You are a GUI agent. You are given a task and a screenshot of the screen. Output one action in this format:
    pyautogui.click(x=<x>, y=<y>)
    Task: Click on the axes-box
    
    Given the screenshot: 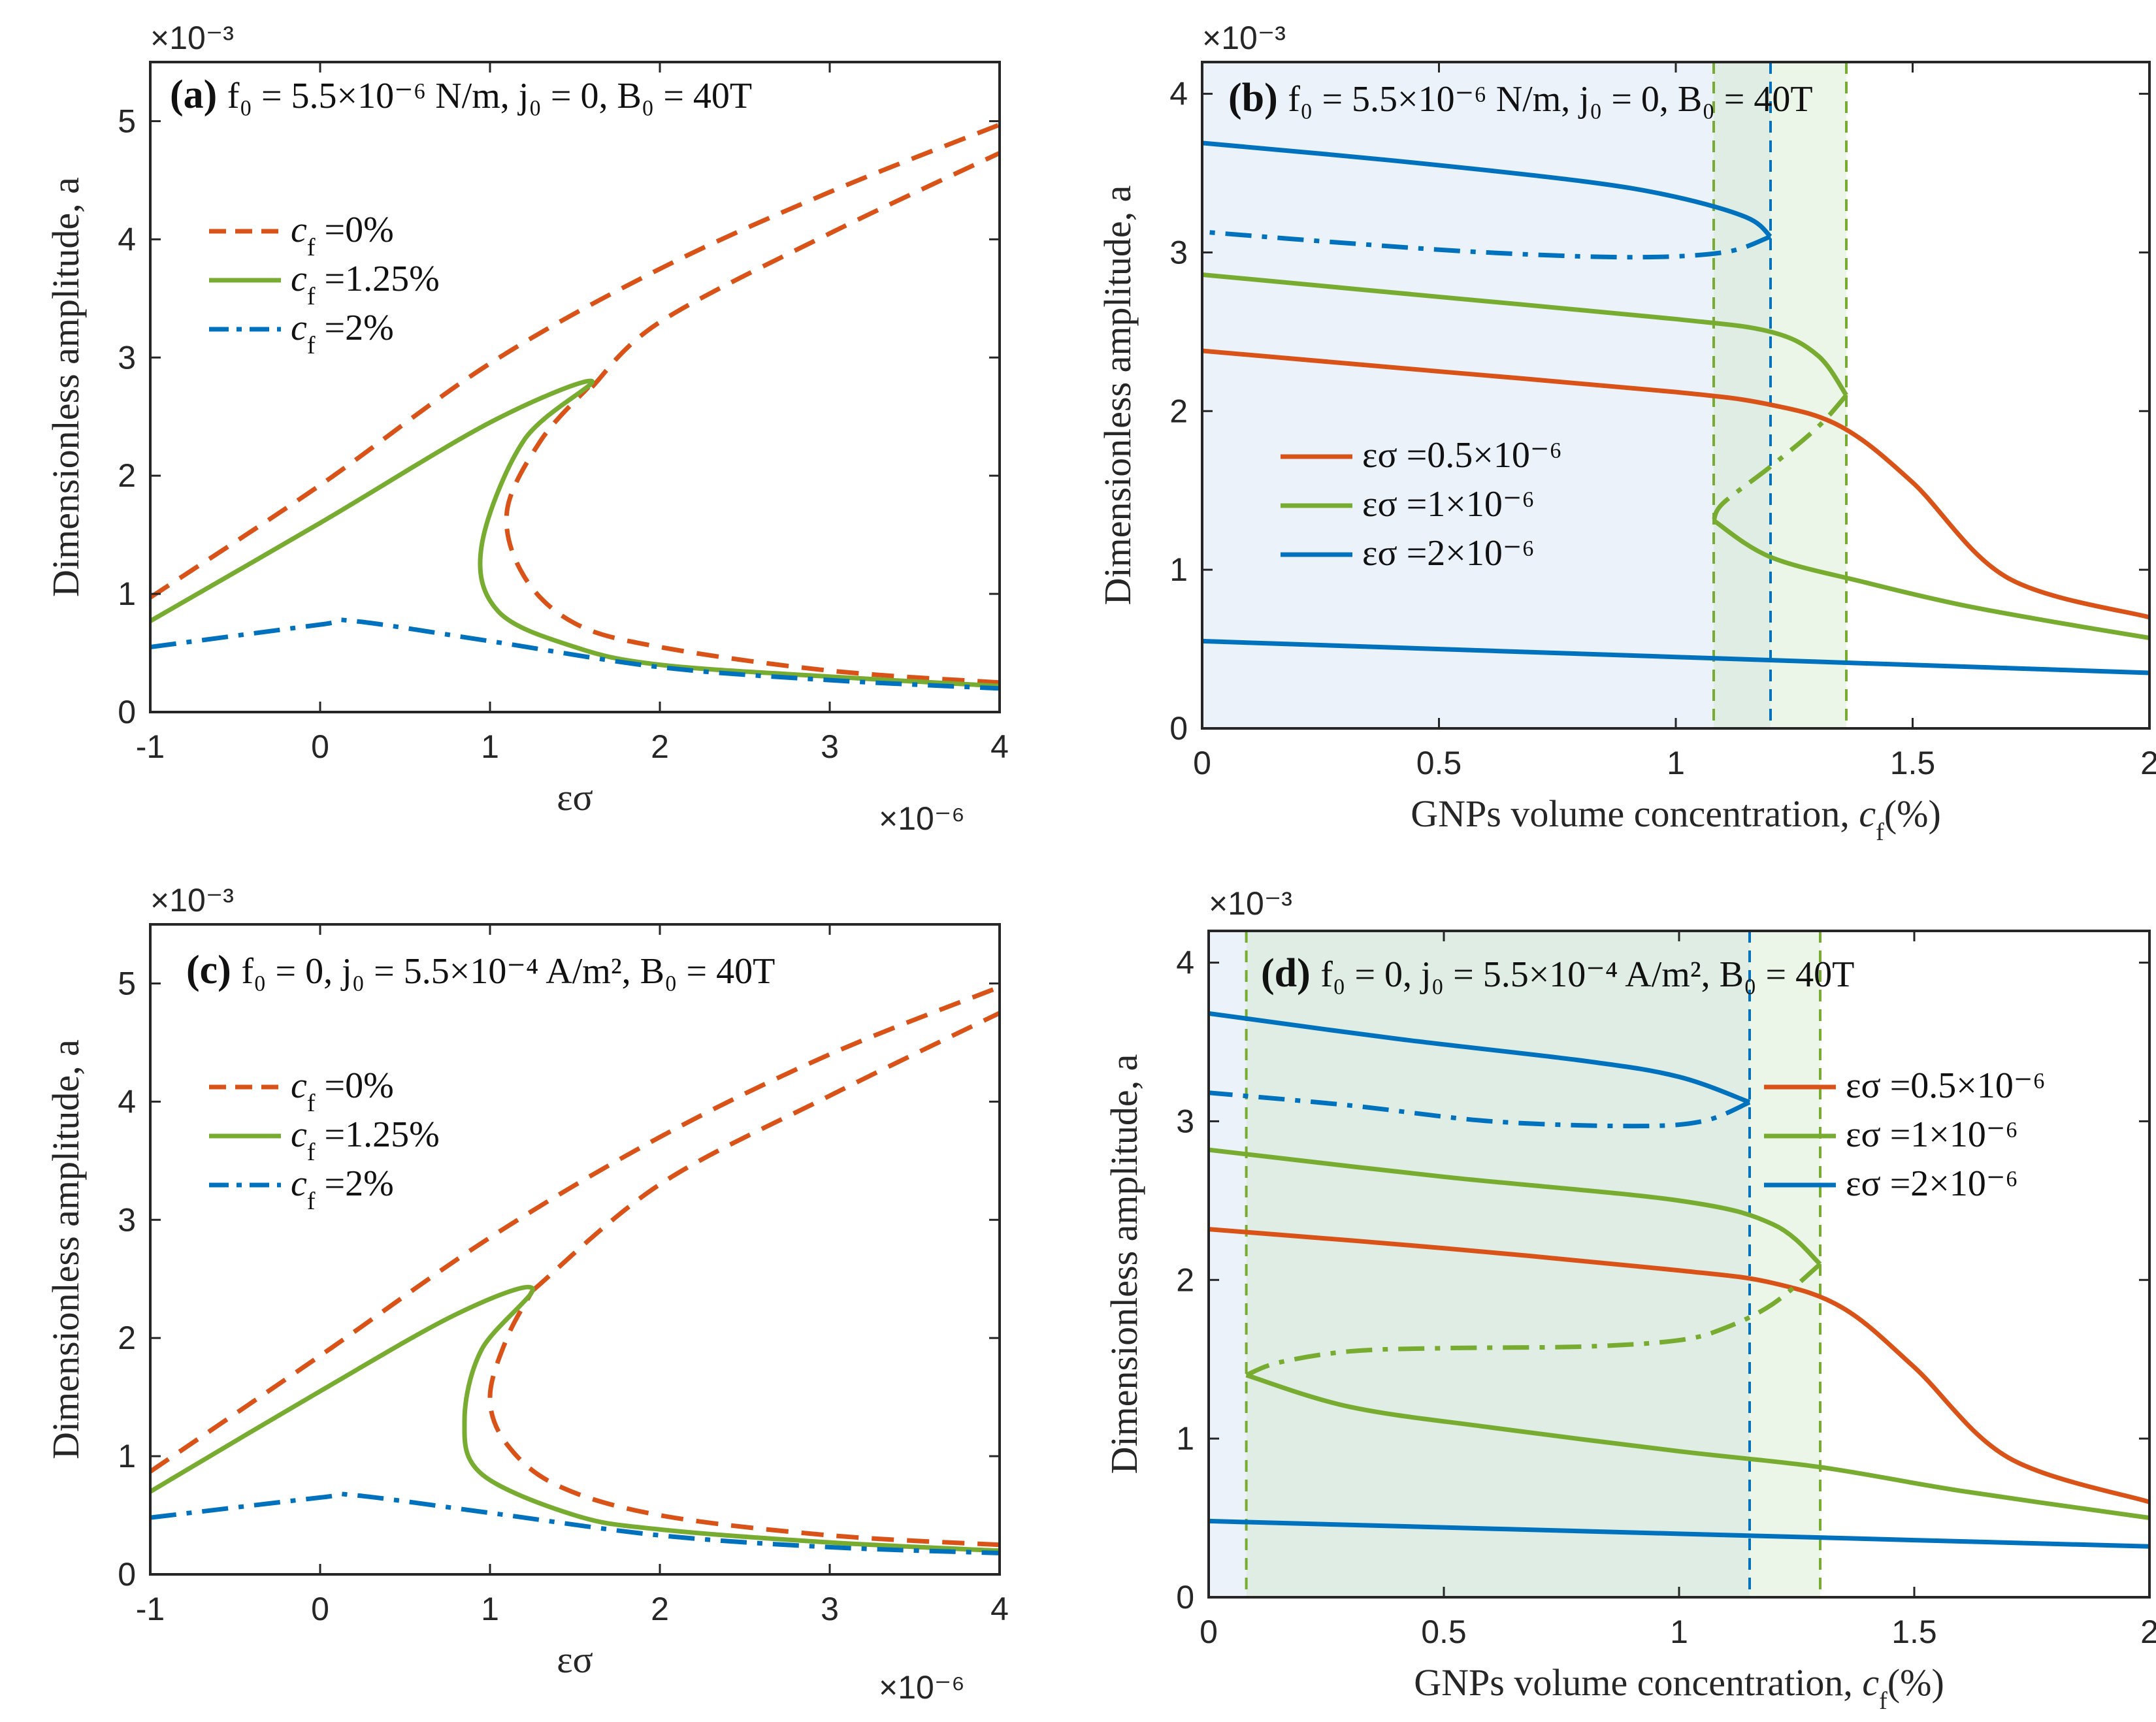 What is the action you would take?
    pyautogui.click(x=575, y=1250)
    